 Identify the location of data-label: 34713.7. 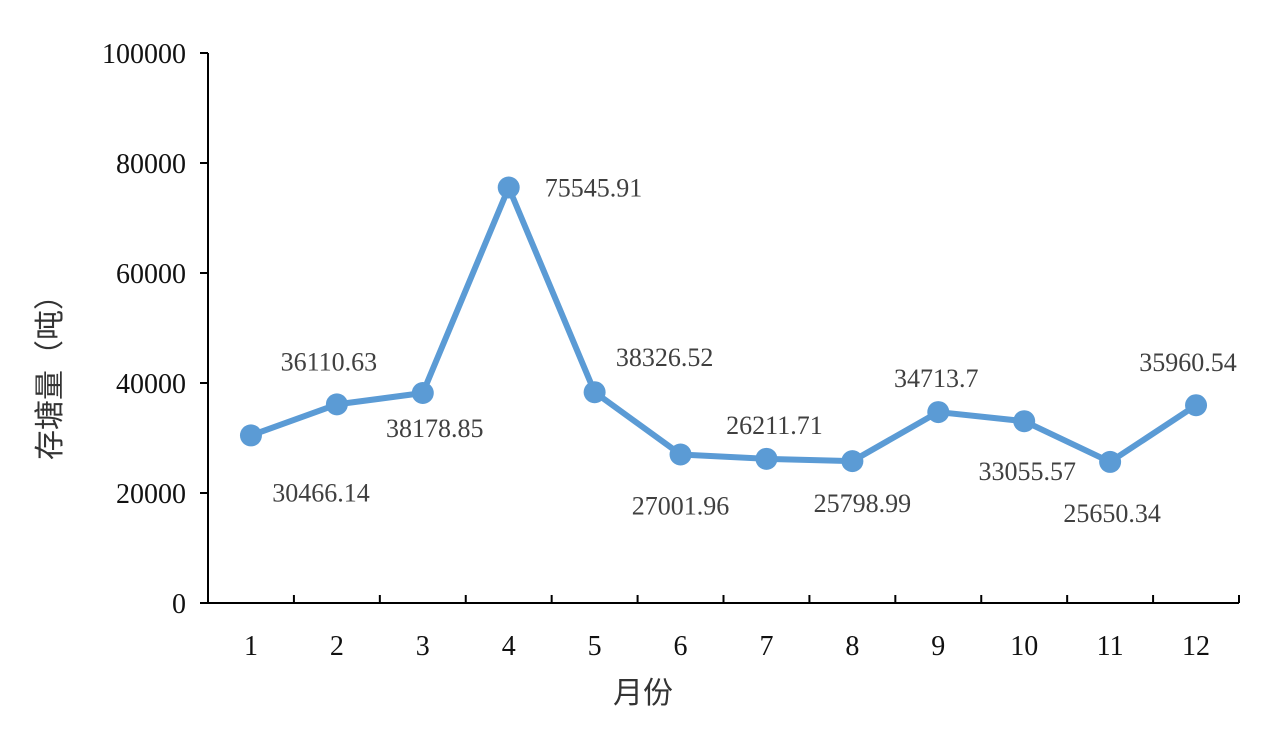
(936, 378).